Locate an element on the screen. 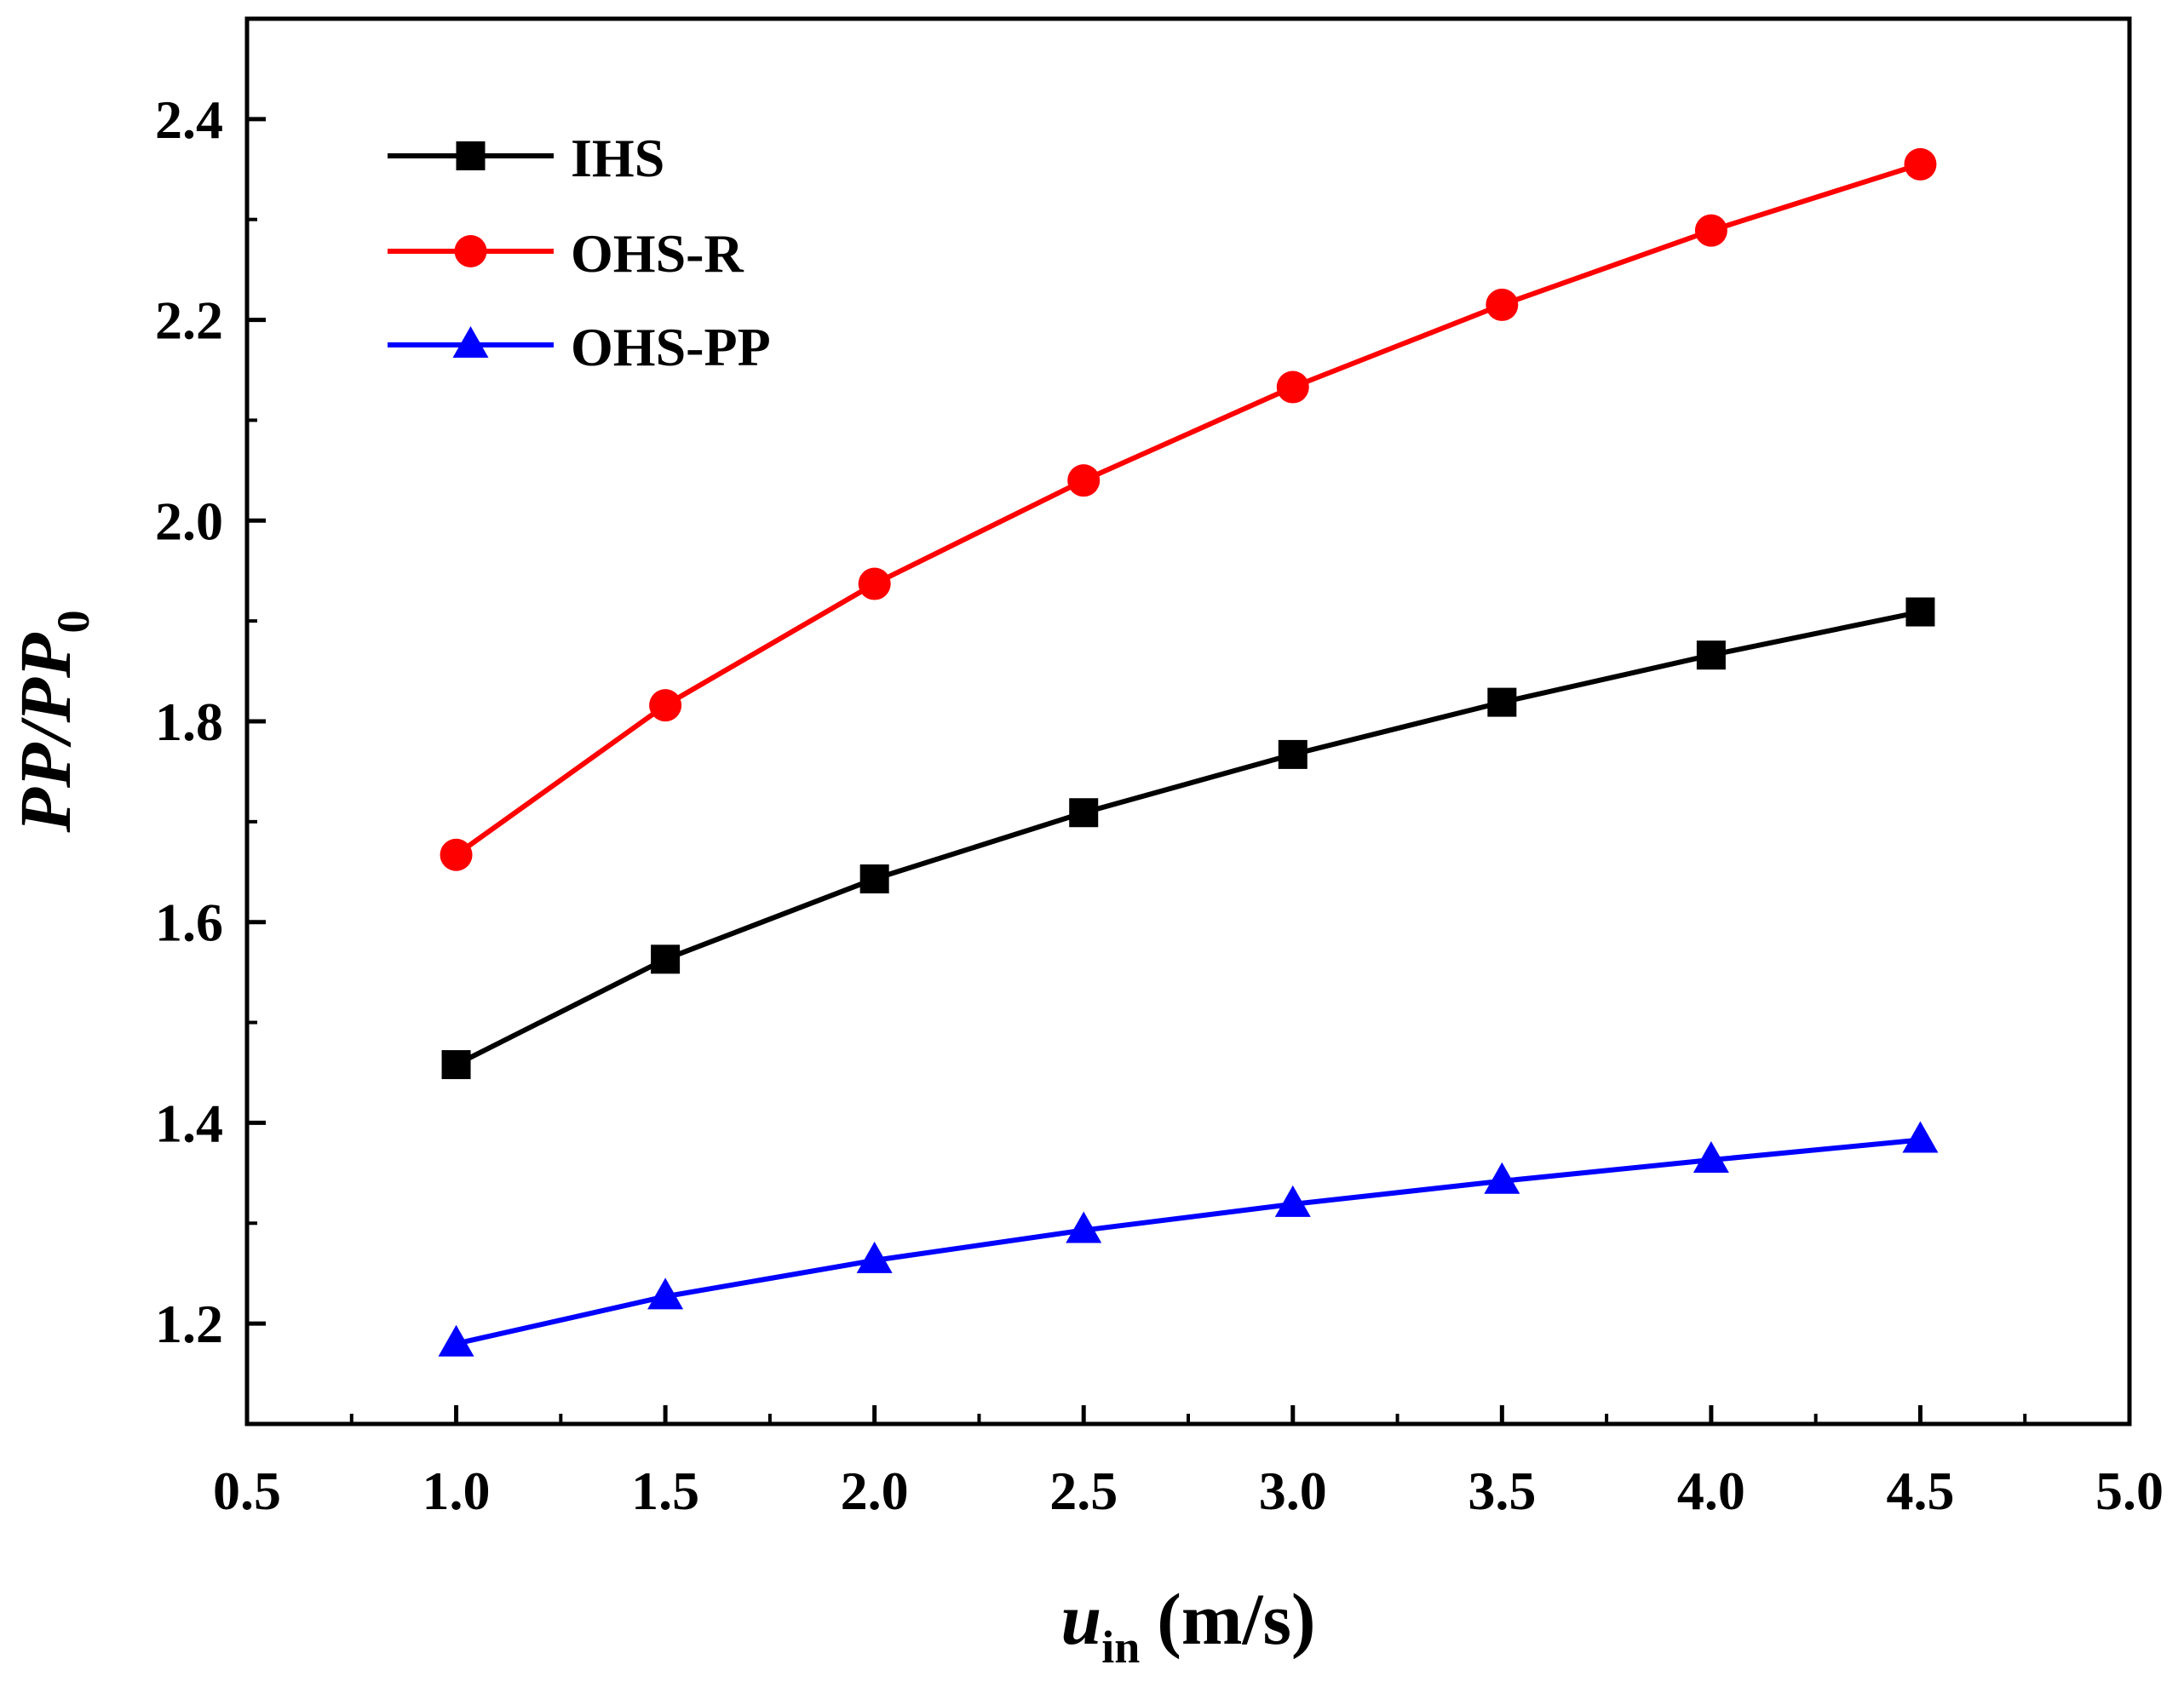 This screenshot has height=1682, width=2184. y-tick-label: 1.2 is located at coordinates (189, 1324).